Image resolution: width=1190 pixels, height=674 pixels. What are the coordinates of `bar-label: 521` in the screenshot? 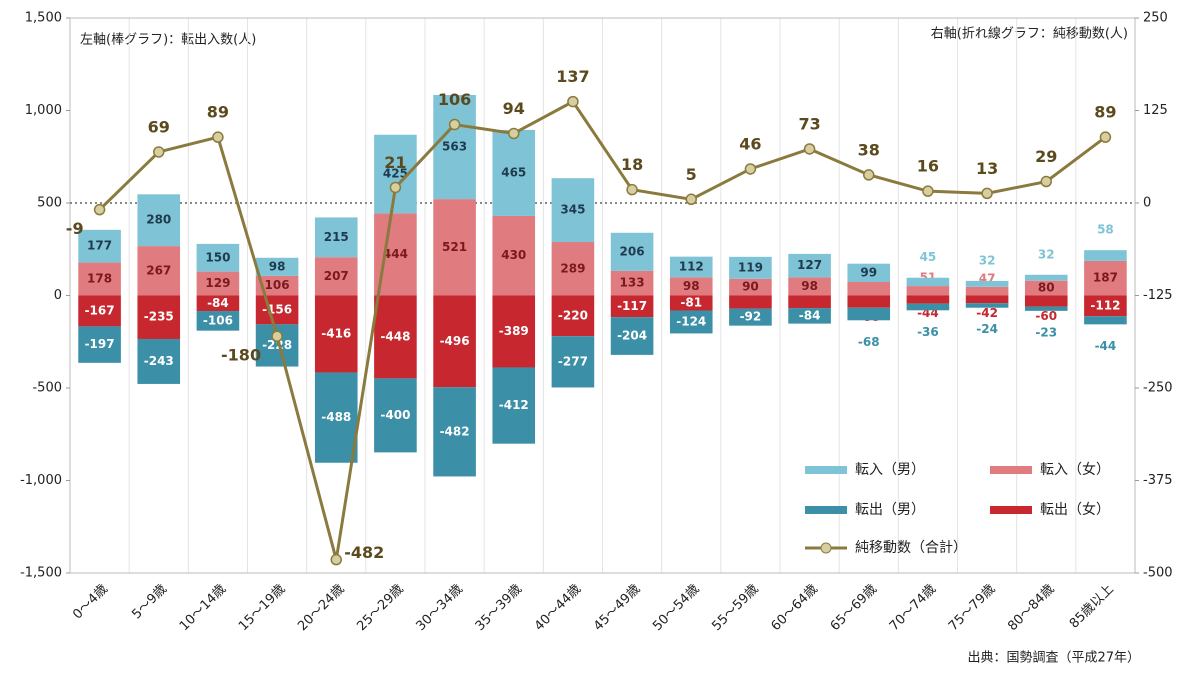 It's located at (454, 247).